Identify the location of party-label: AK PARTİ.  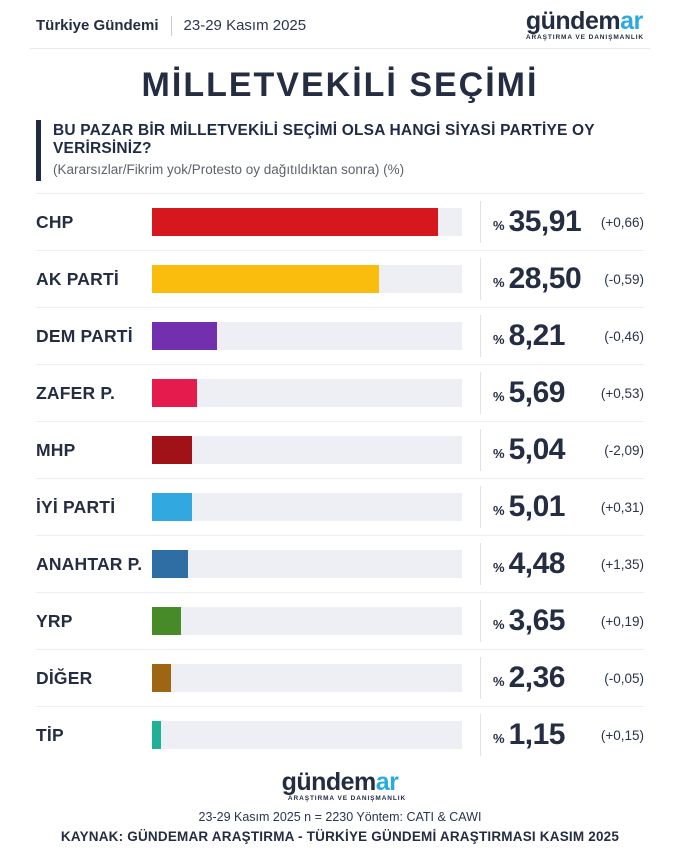
(77, 278).